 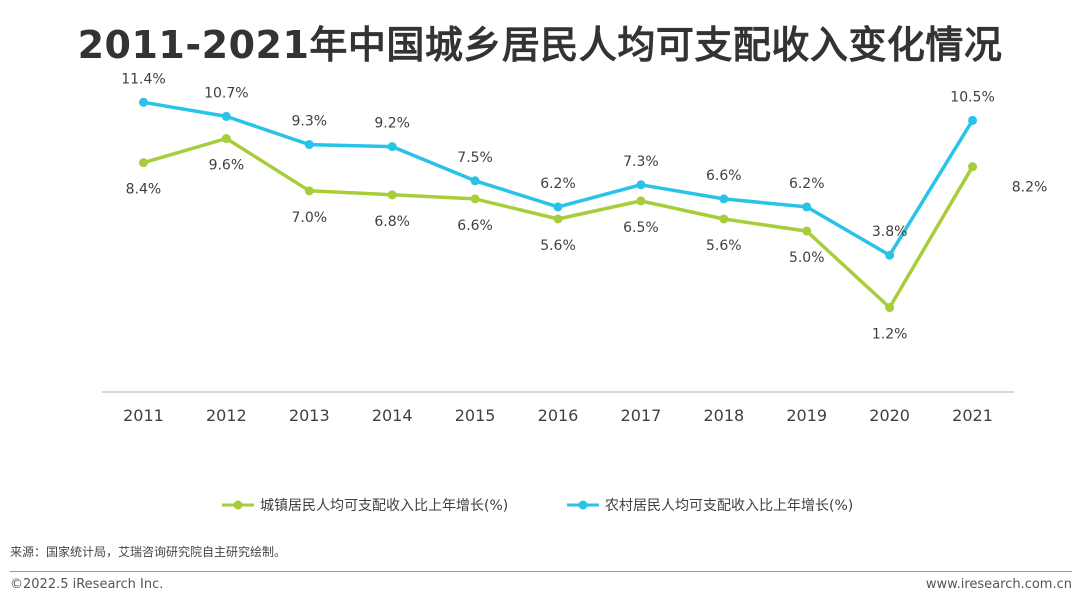 I want to click on x-tick-label: 2019, so click(x=806, y=415).